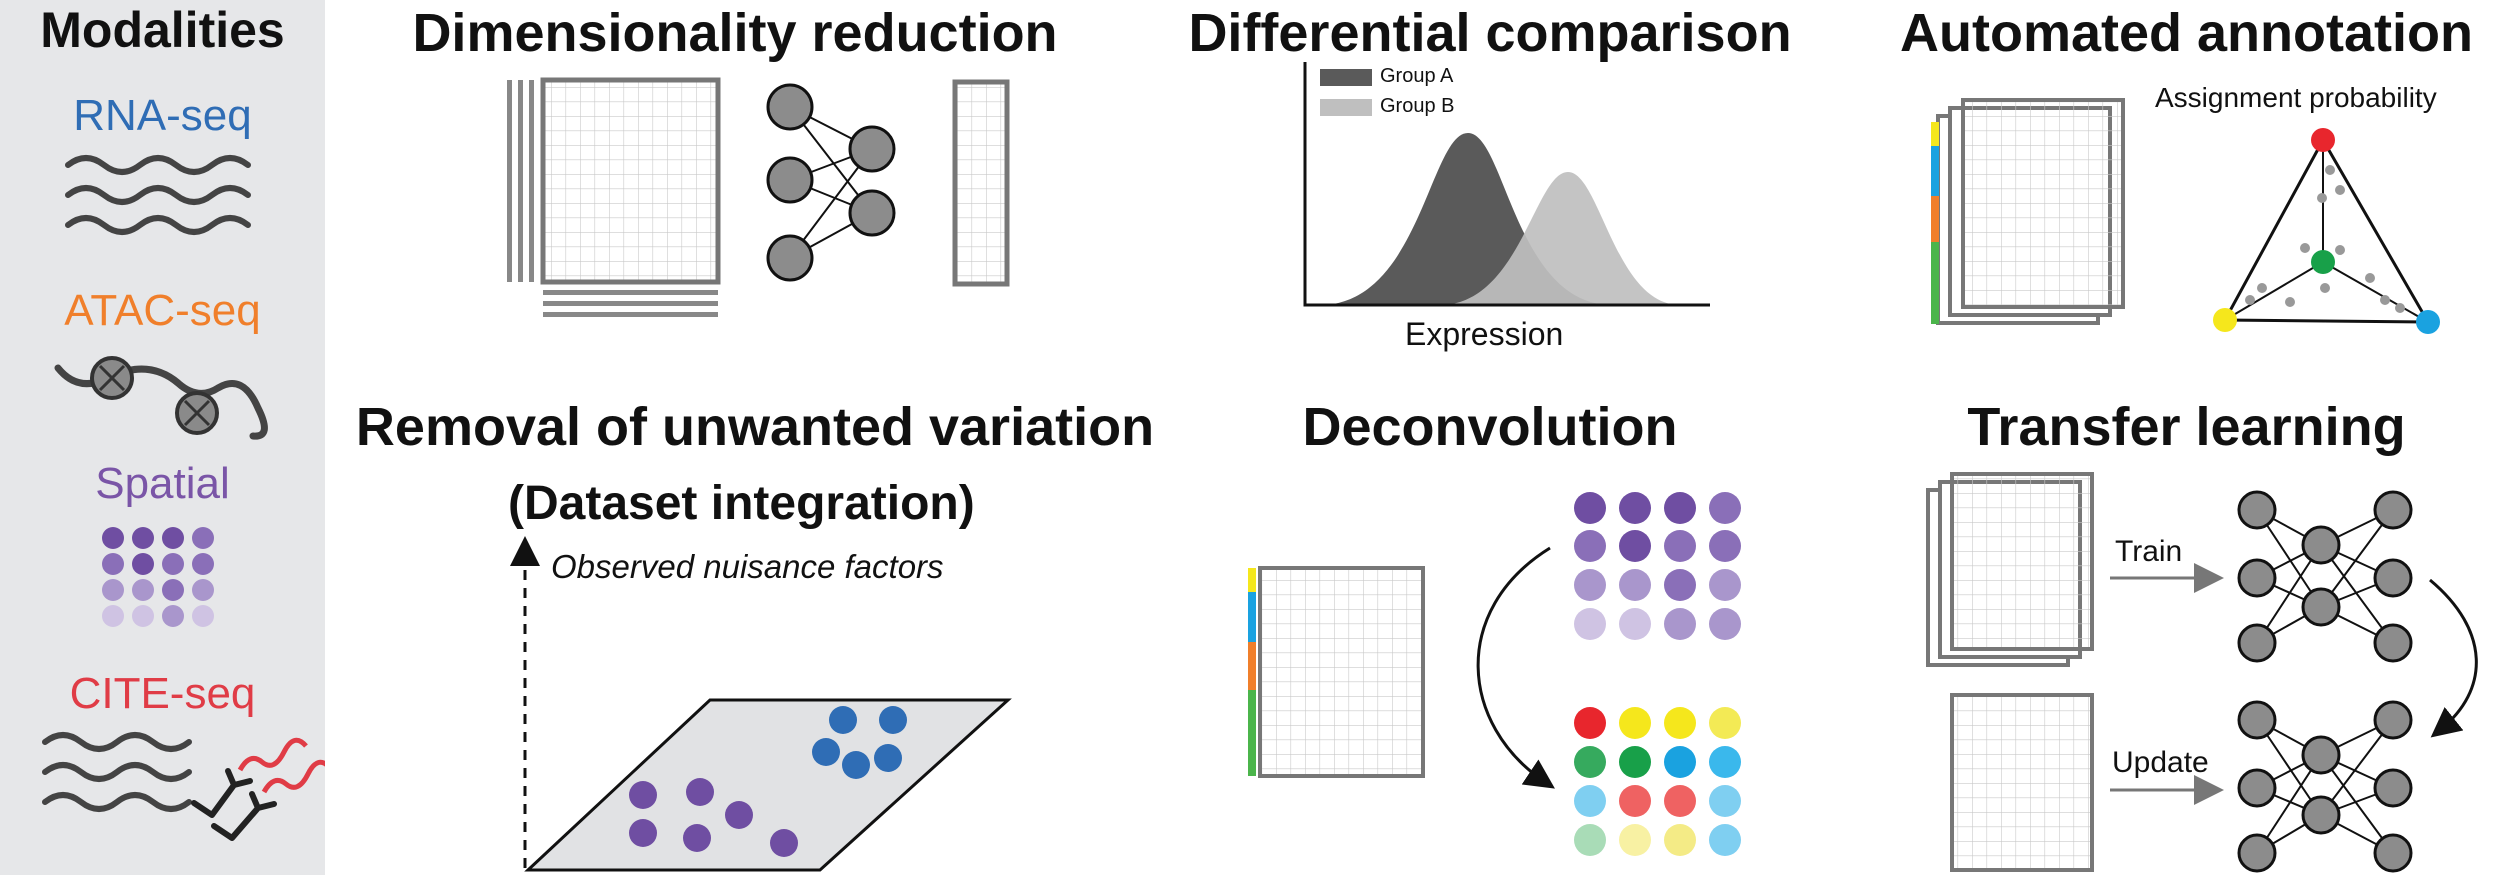 The image size is (2493, 875). Describe the element at coordinates (2185, 216) in the screenshot. I see `automated-annotation-diagram` at that location.